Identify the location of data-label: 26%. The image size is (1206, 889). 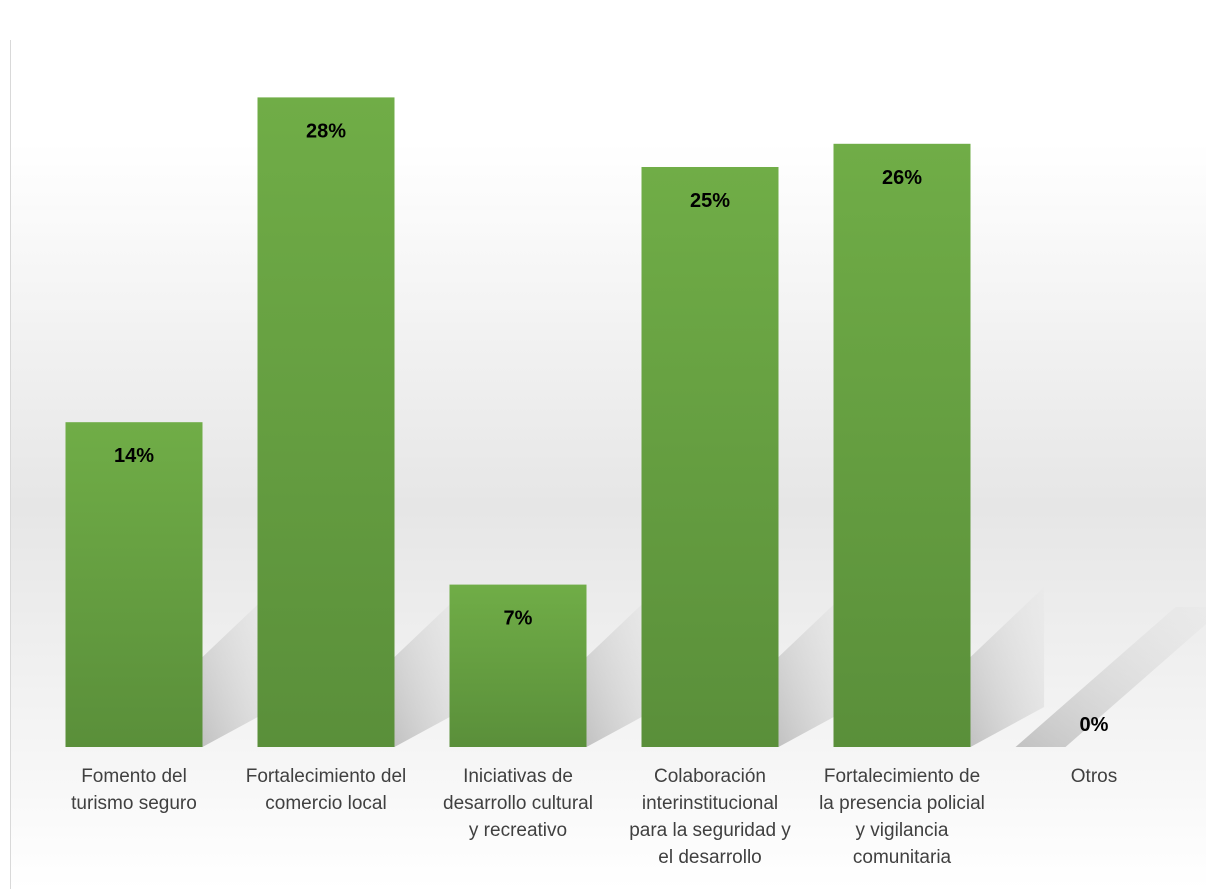
(902, 178).